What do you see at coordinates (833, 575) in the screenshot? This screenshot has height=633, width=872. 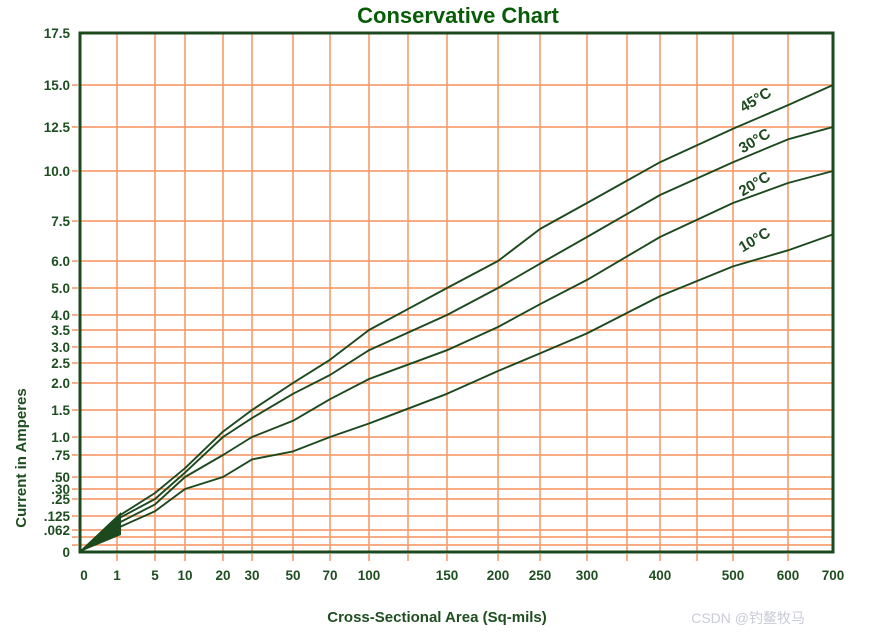 I see `x-tick-label: 700` at bounding box center [833, 575].